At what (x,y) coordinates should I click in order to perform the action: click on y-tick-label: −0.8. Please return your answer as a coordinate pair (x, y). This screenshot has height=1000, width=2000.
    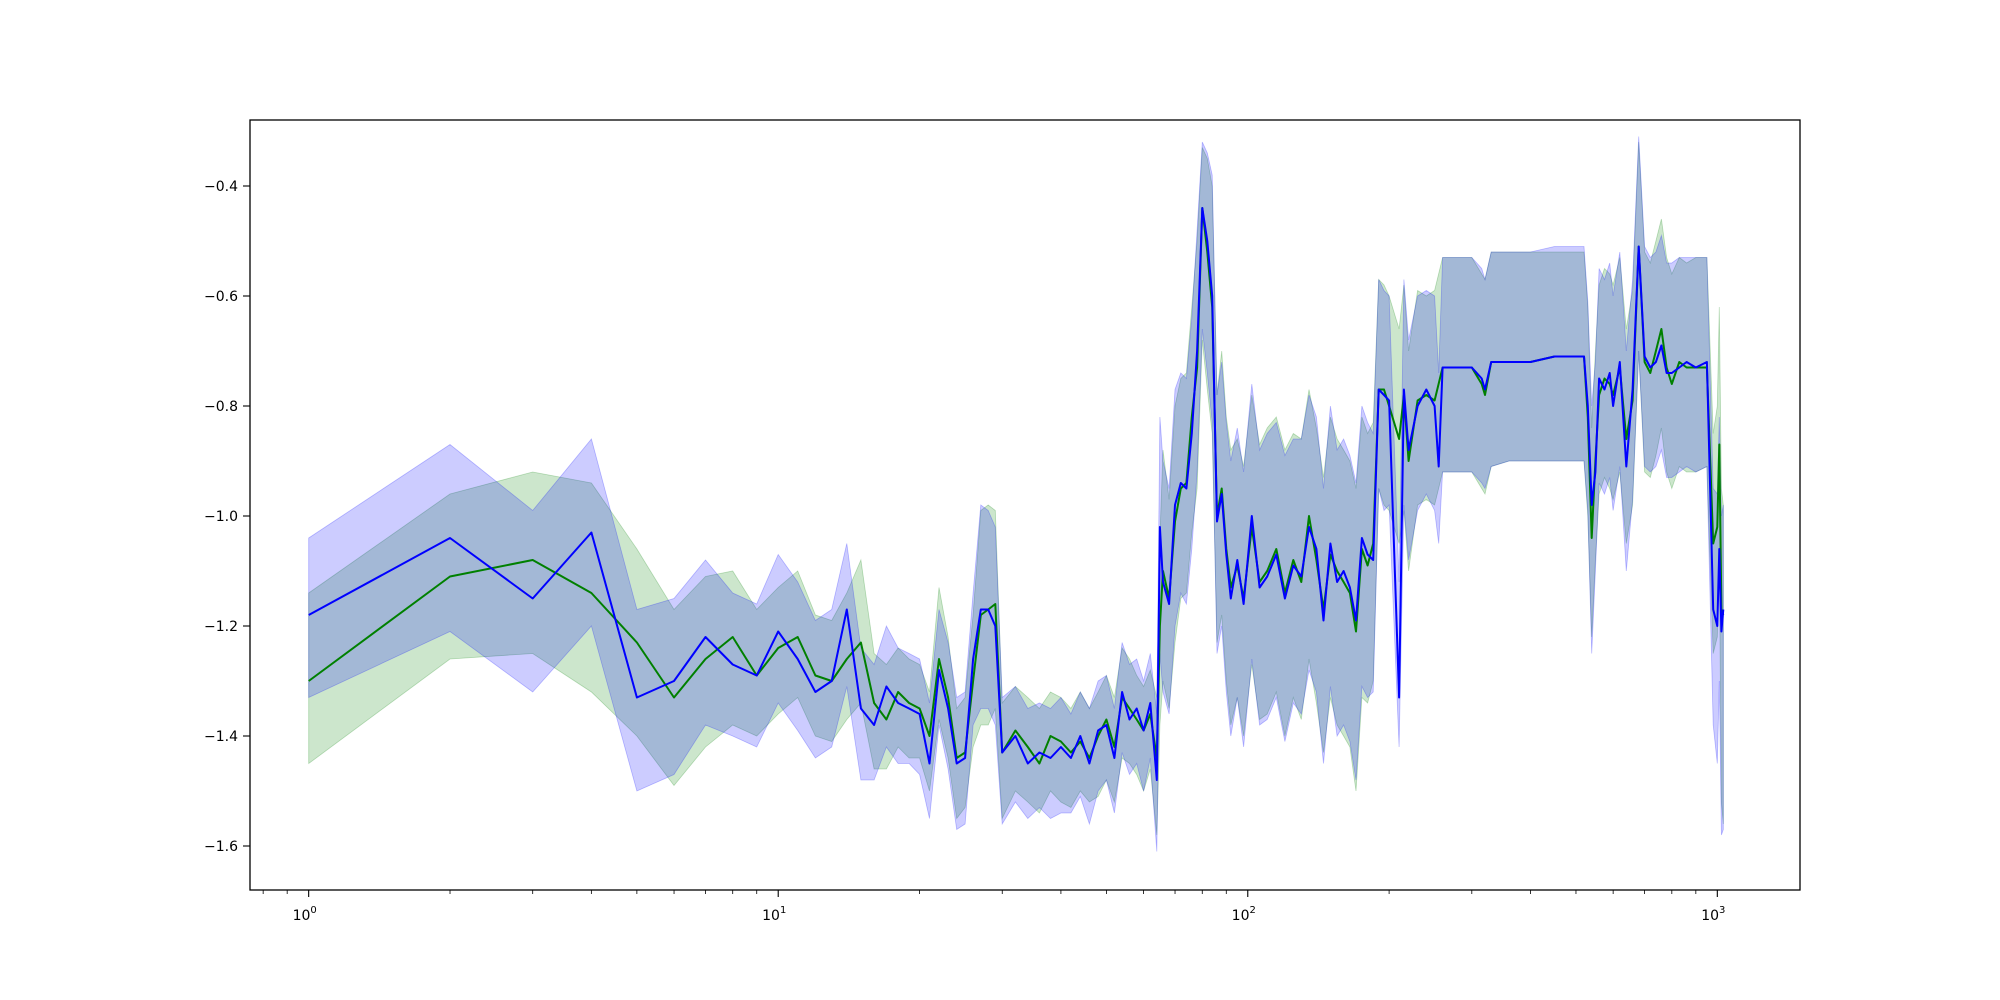
    Looking at the image, I should click on (221, 407).